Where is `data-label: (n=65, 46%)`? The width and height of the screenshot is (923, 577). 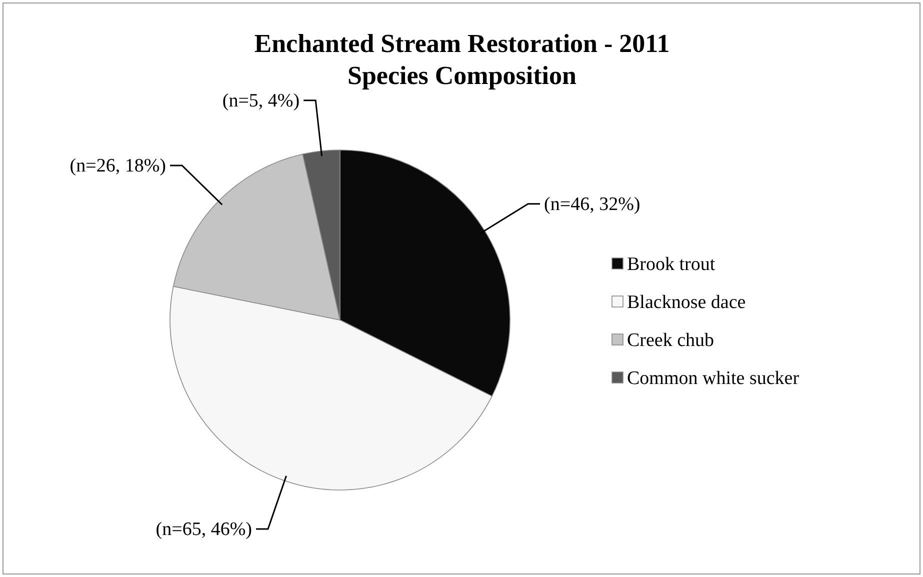
data-label: (n=65, 46%) is located at coordinates (204, 529).